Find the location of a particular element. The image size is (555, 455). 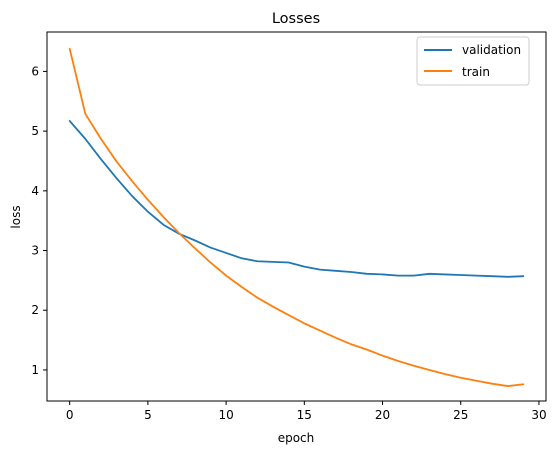

y-tick-label-3: 3 is located at coordinates (35, 251).